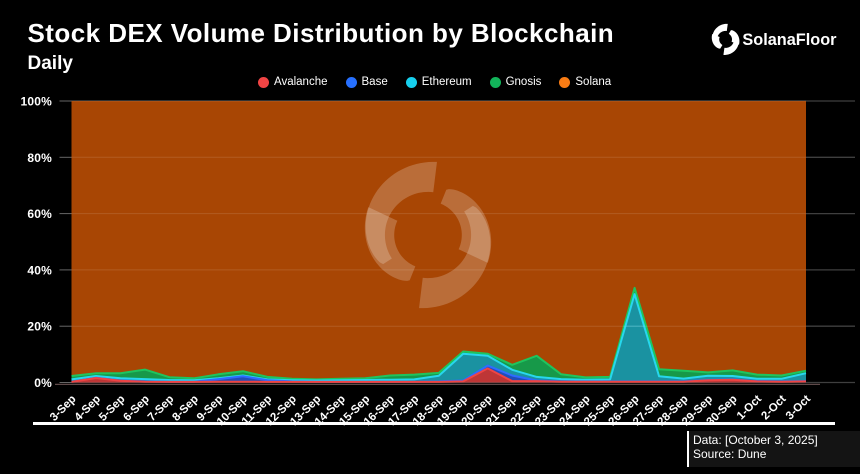 This screenshot has height=474, width=860. I want to click on svg-text: 60%, so click(39, 214).